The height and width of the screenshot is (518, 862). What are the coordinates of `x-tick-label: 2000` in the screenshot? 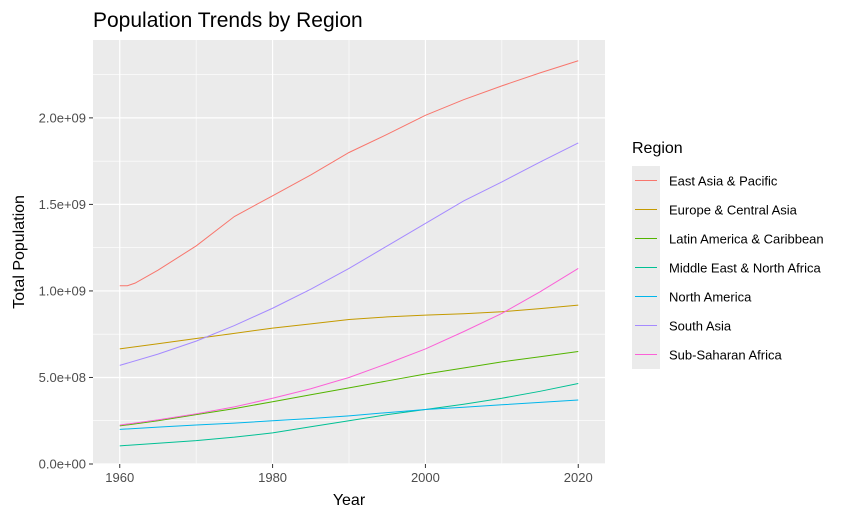 It's located at (425, 477).